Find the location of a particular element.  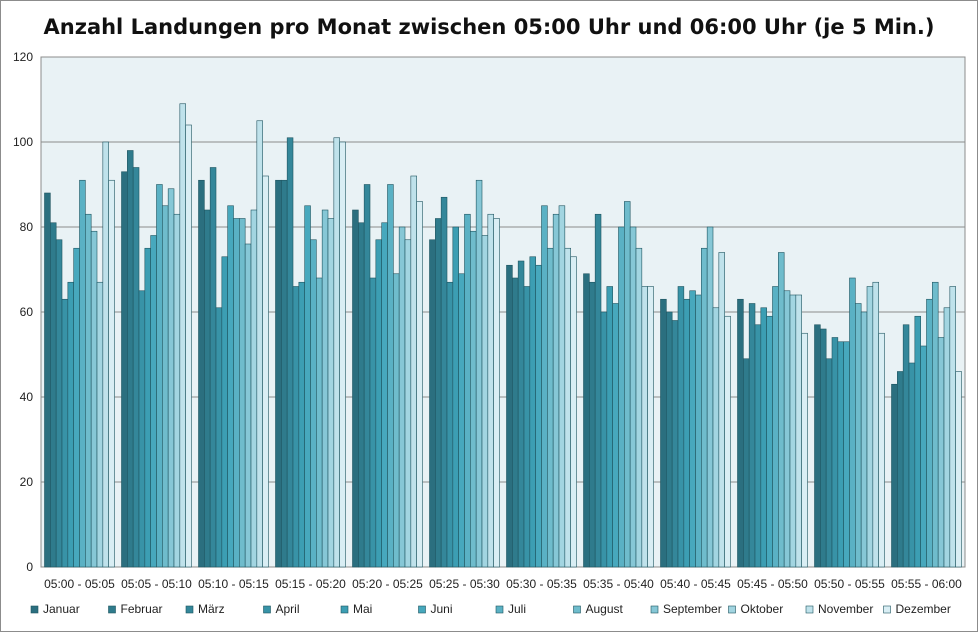

x-tick-label: 05:50 - 05:55 is located at coordinates (849, 584).